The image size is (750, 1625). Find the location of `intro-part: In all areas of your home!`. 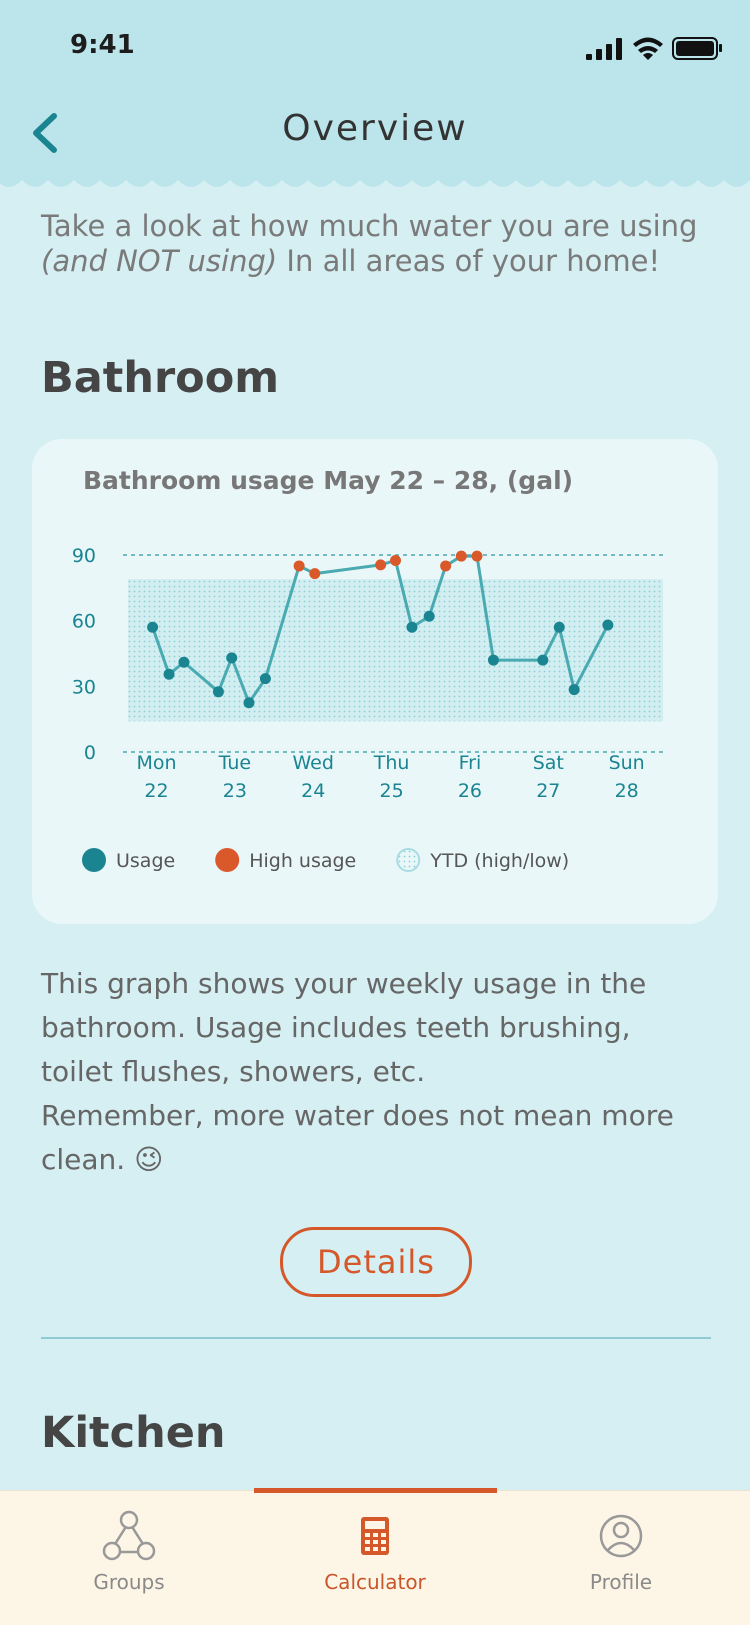

intro-part: In all areas of your home! is located at coordinates (469, 261).